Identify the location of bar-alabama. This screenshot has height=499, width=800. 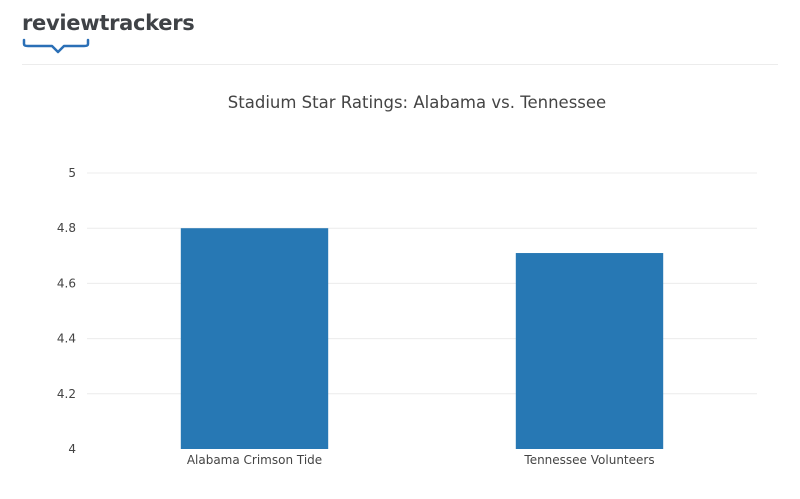
(254, 338).